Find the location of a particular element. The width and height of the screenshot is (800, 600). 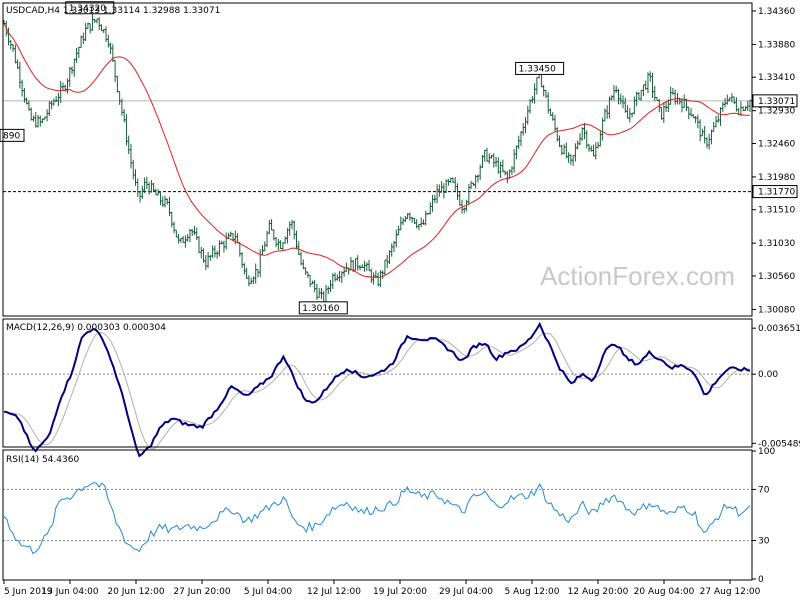

price-tick-label: 1.32460 is located at coordinates (776, 144).